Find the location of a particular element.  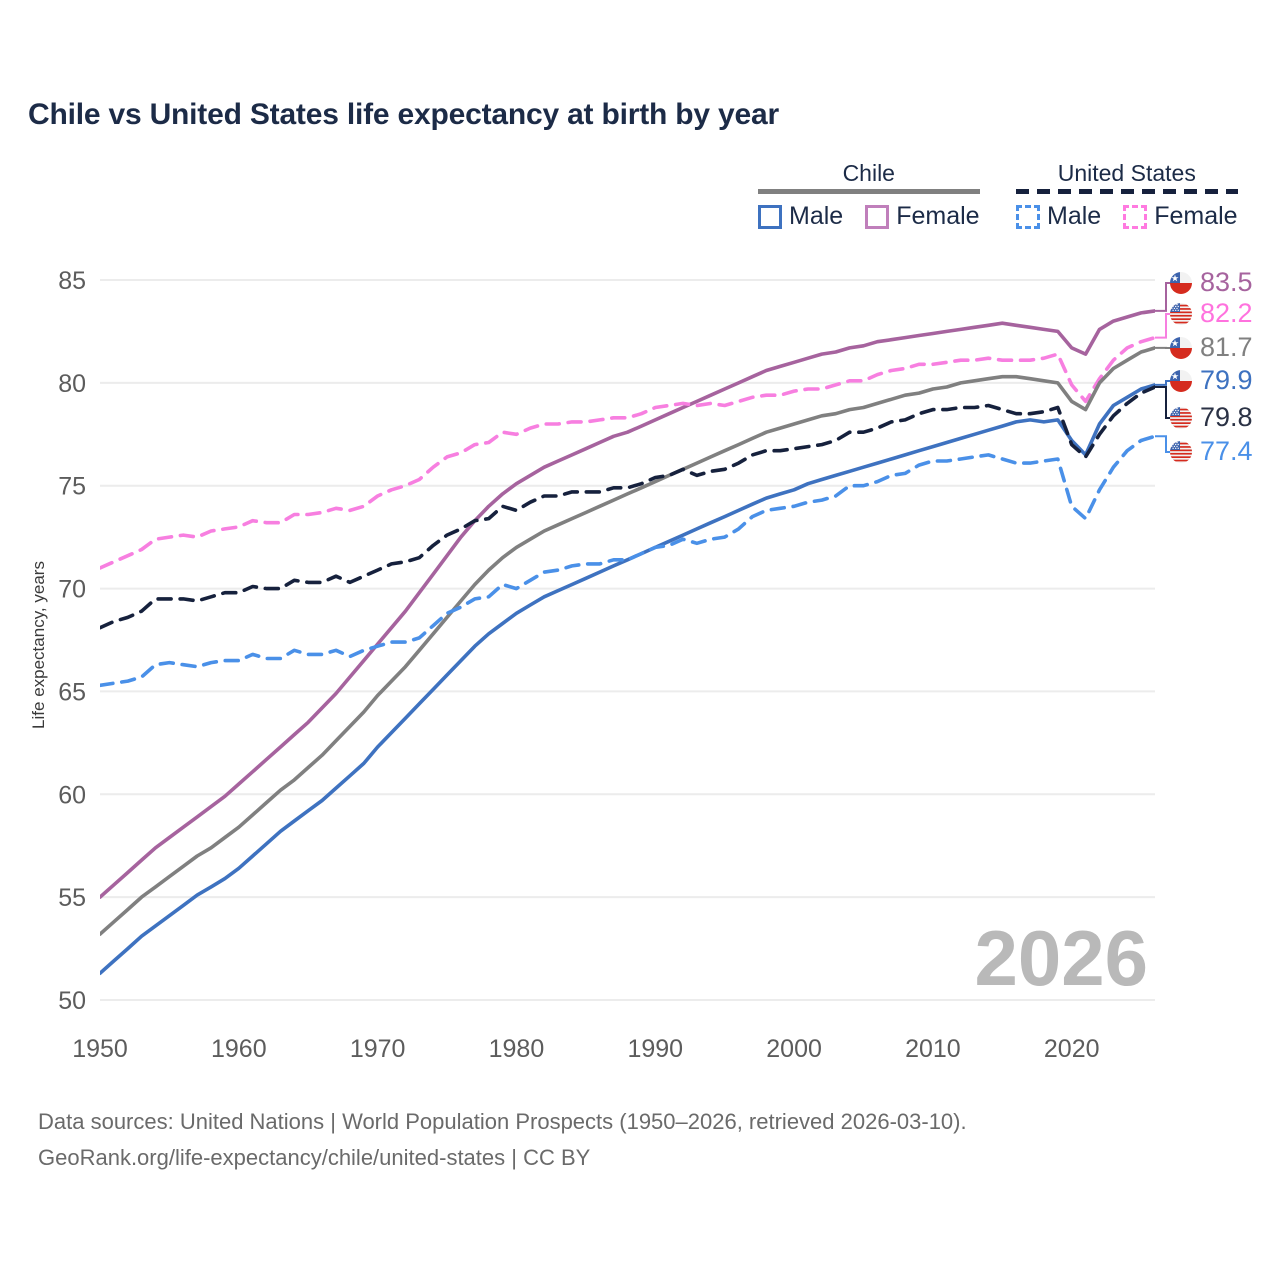

x-tick-label: 2000 is located at coordinates (794, 1049).